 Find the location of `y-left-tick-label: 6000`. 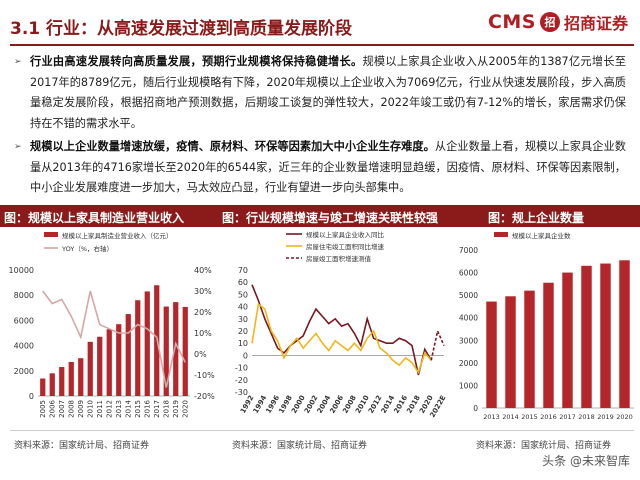

y-left-tick-label: 6000 is located at coordinates (24, 320).